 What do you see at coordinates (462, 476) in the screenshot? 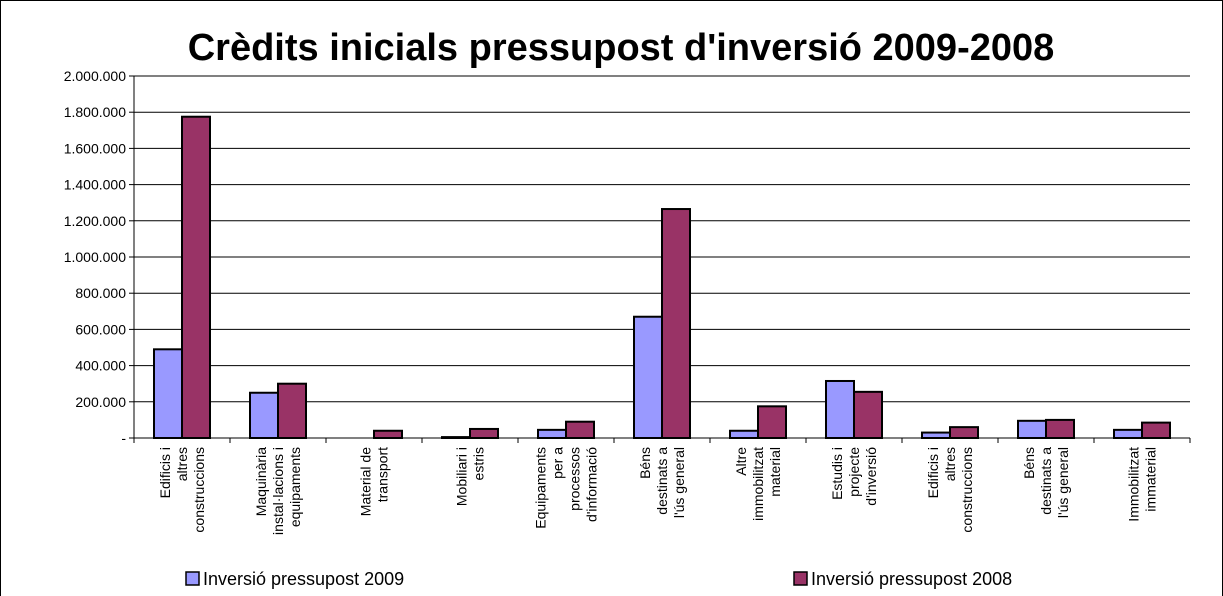
I see `x-category-label: Mobiliari i` at bounding box center [462, 476].